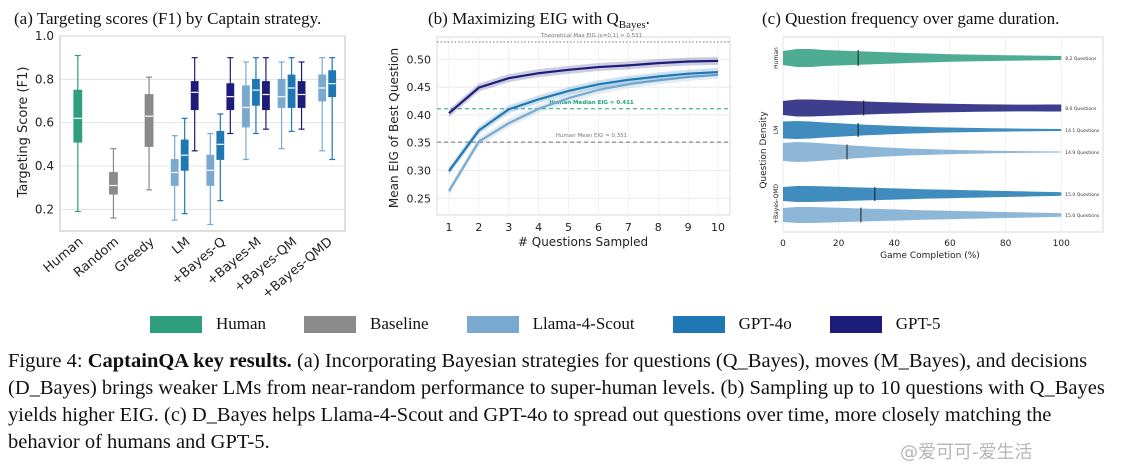  What do you see at coordinates (44, 123) in the screenshot?
I see `panel-a-y-tick: 0.6` at bounding box center [44, 123].